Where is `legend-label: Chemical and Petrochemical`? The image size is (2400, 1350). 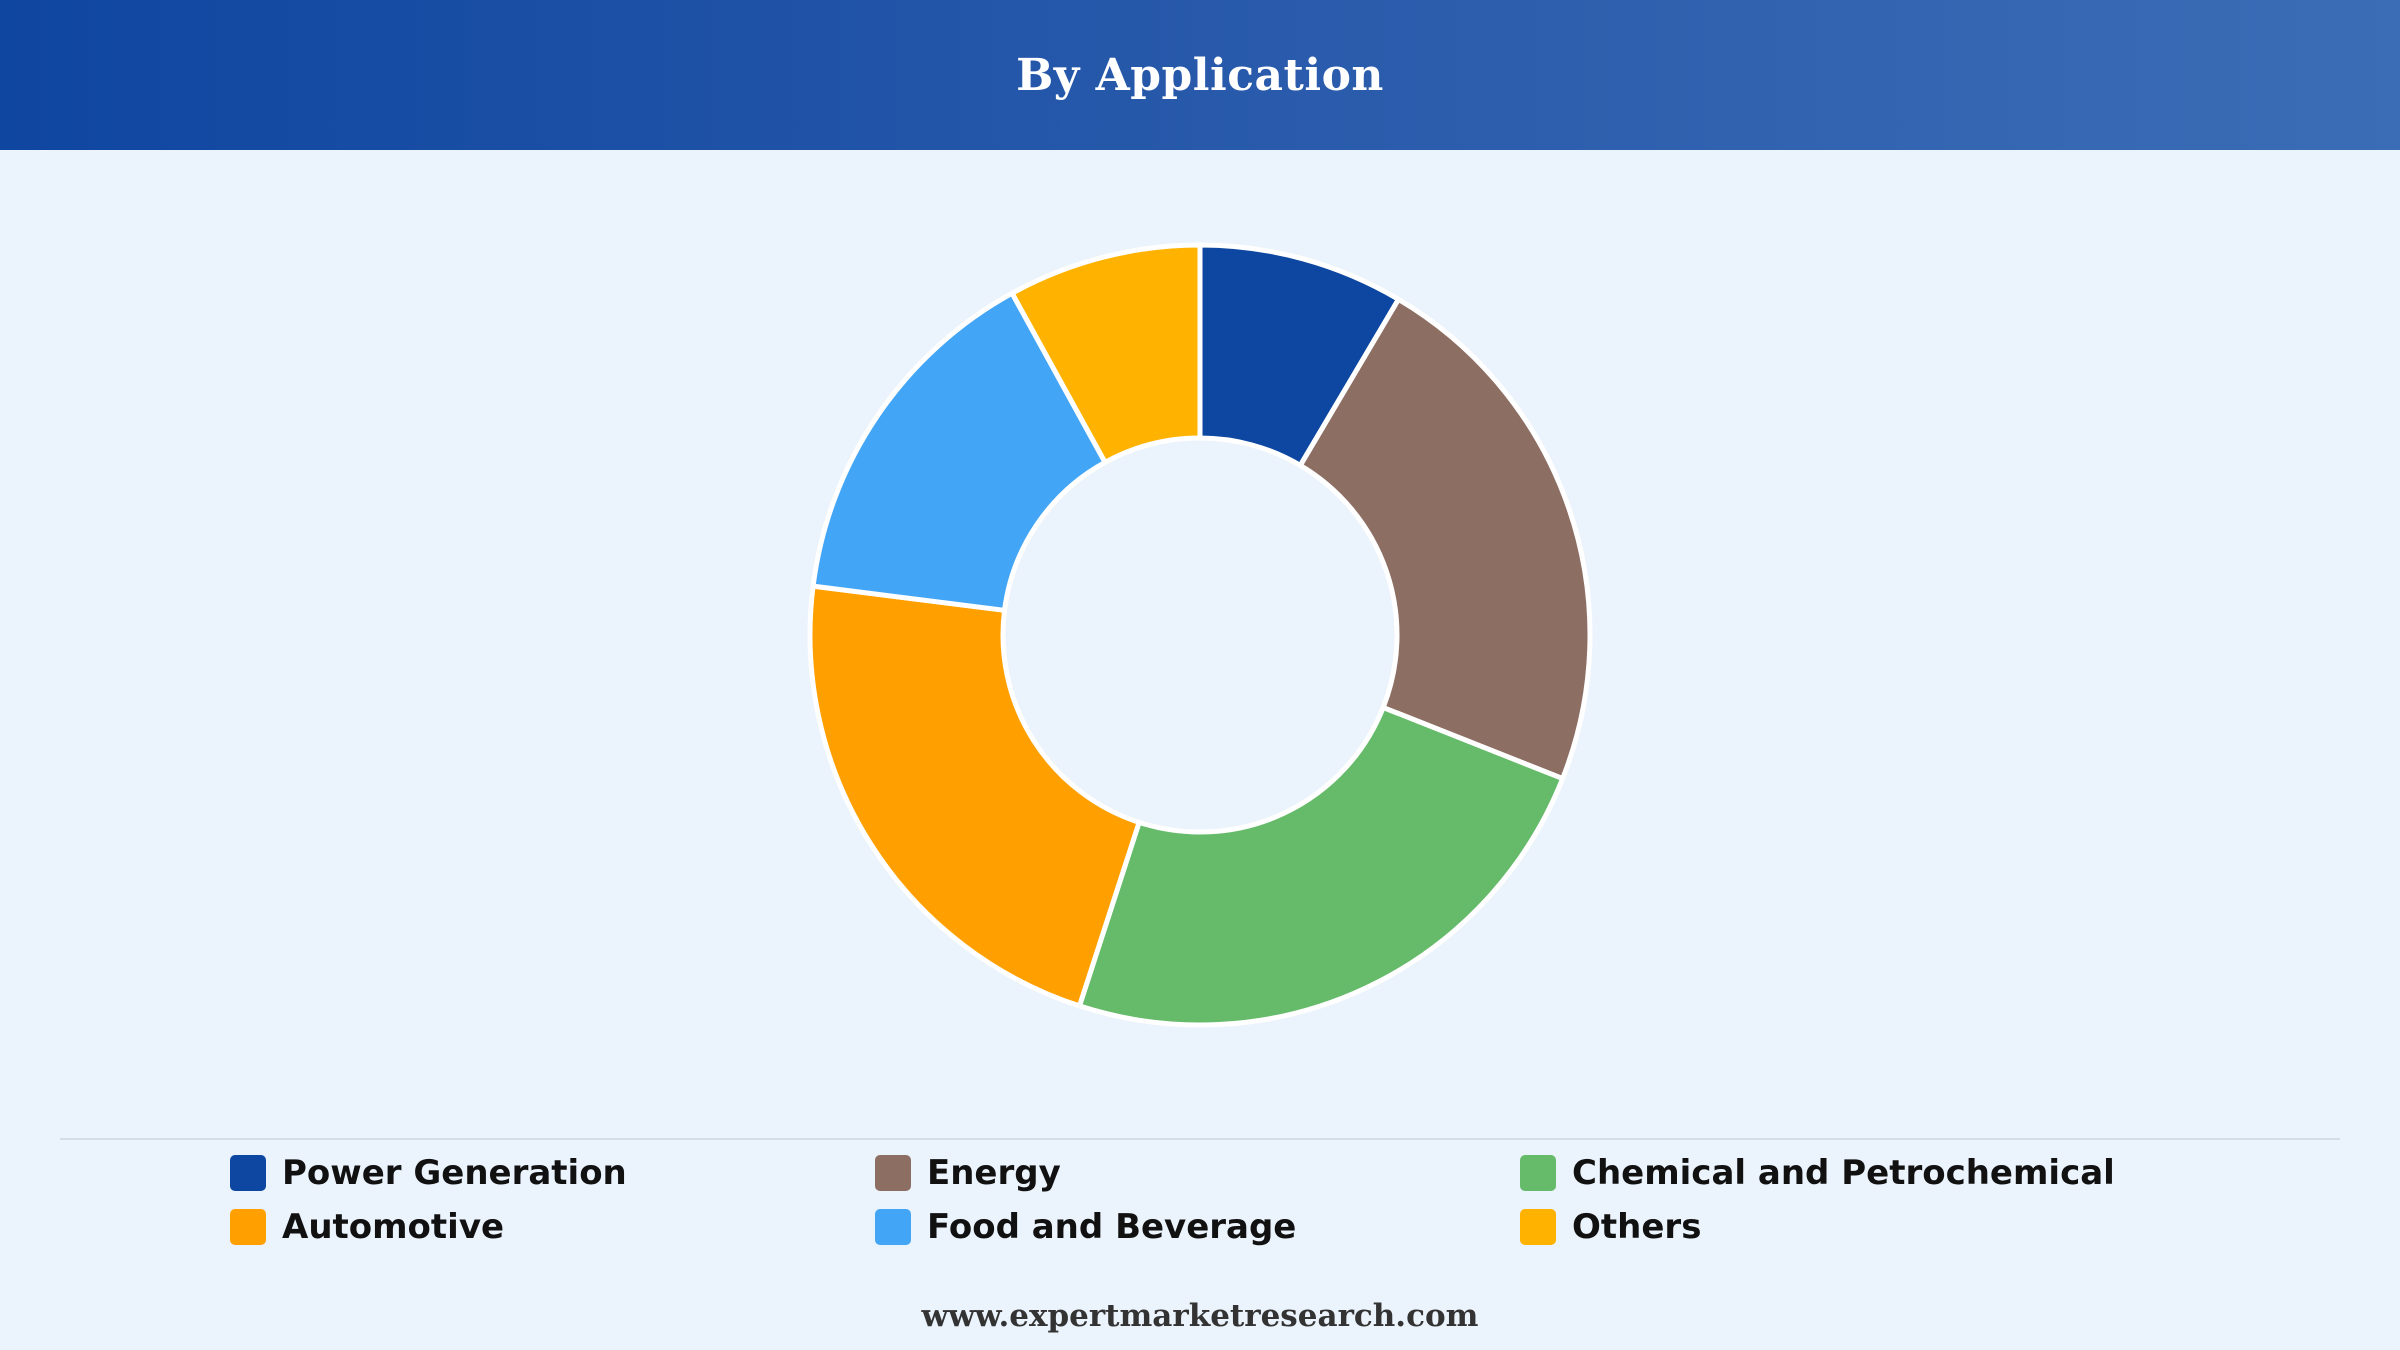 legend-label: Chemical and Petrochemical is located at coordinates (1843, 1173).